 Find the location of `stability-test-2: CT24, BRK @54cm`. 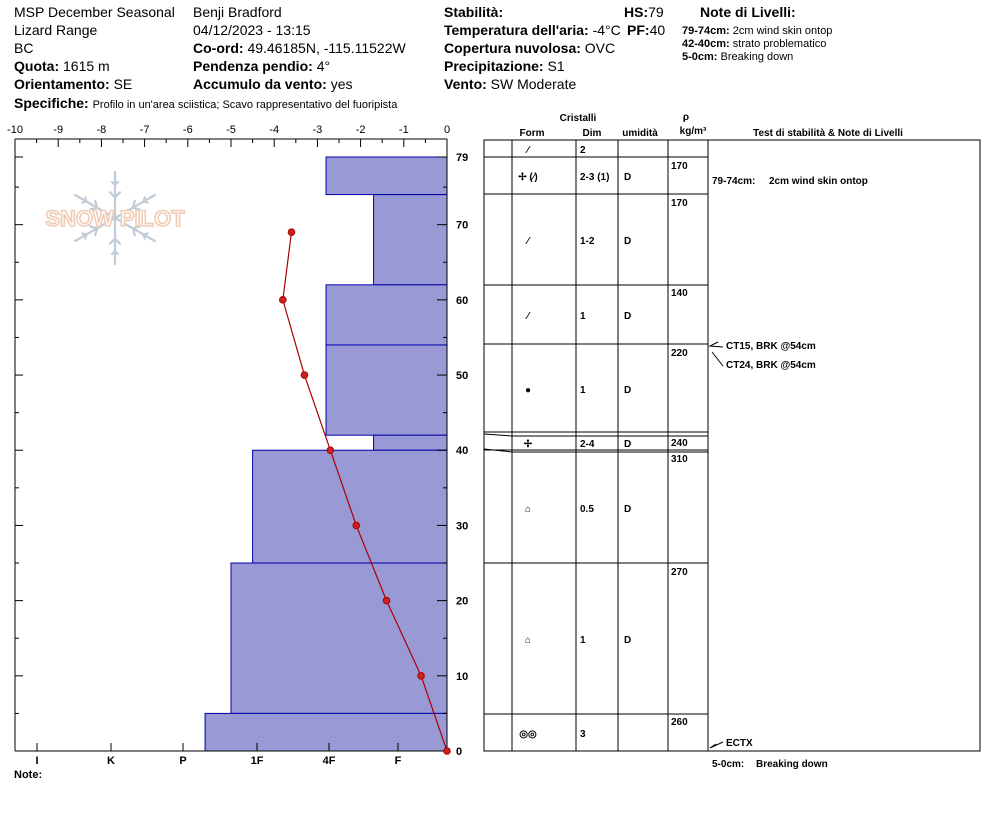

stability-test-2: CT24, BRK @54cm is located at coordinates (771, 365).